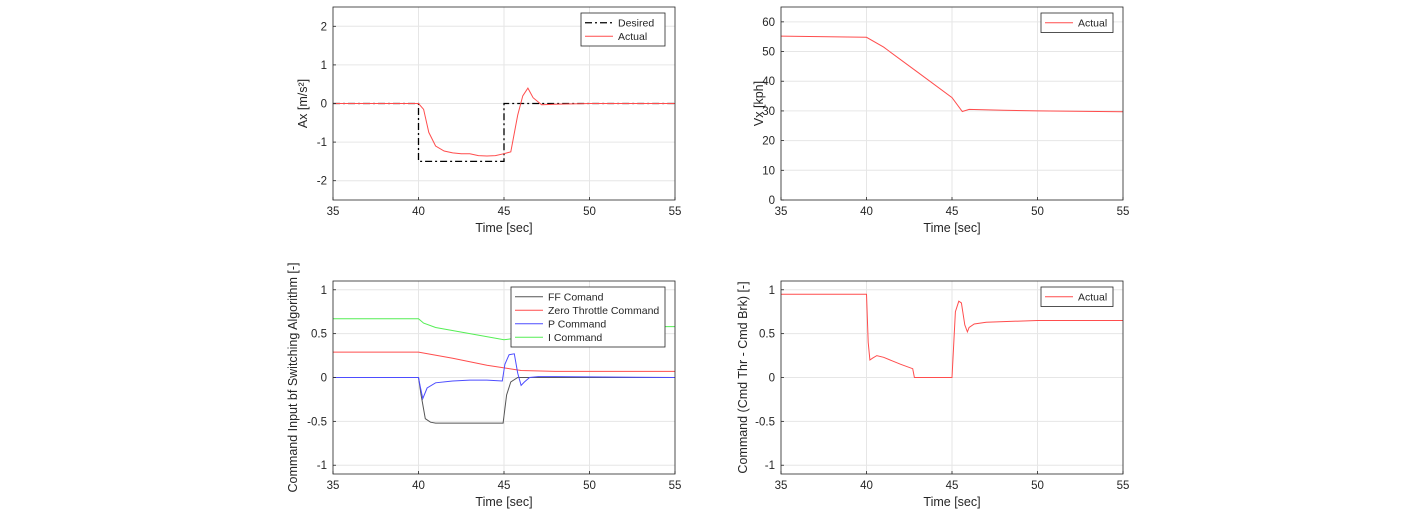  Describe the element at coordinates (768, 53) in the screenshot. I see `y-tick-label: 50` at that location.